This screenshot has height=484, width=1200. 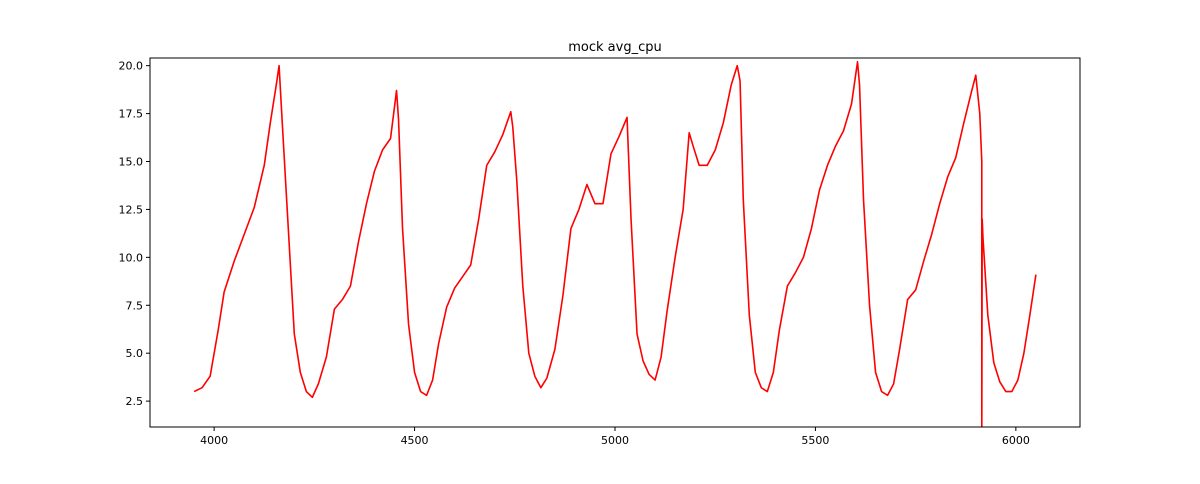 I want to click on x-tick-label: 5500, so click(x=815, y=440).